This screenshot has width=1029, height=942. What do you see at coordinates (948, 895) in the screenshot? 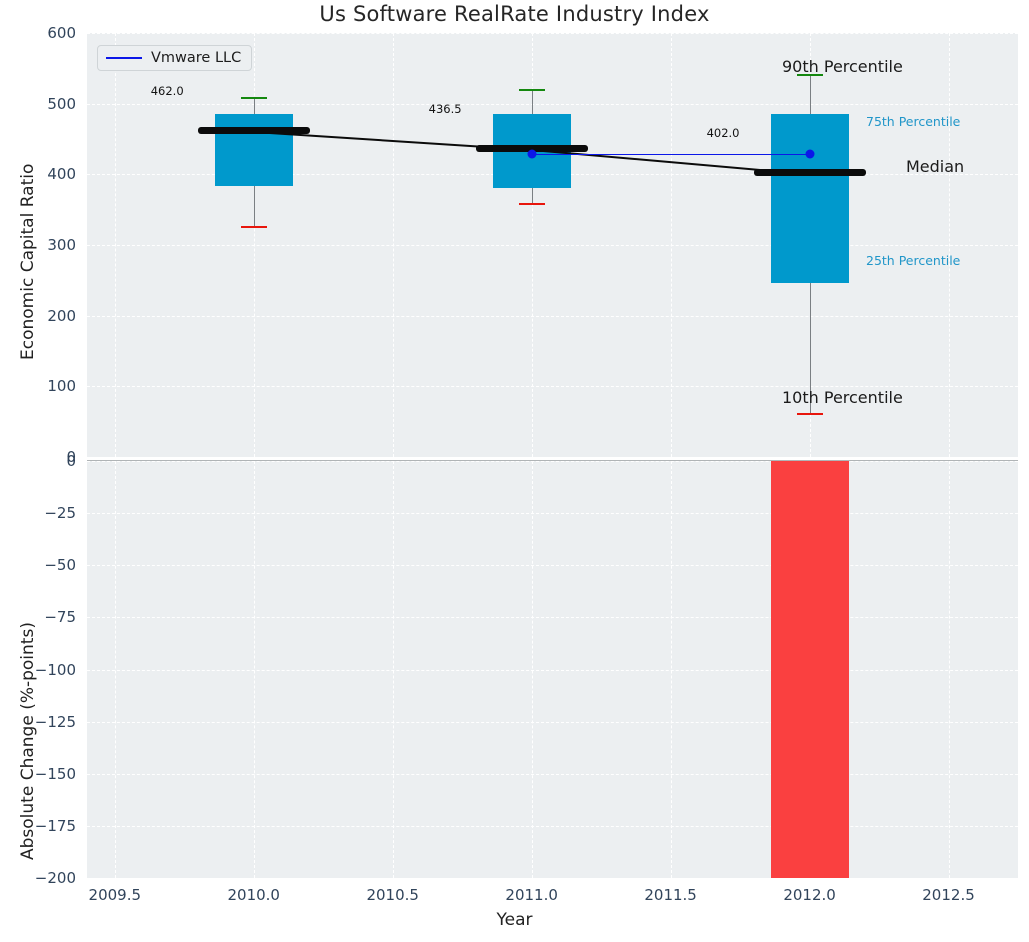
I see `x-tick-label: 2012.5` at bounding box center [948, 895].